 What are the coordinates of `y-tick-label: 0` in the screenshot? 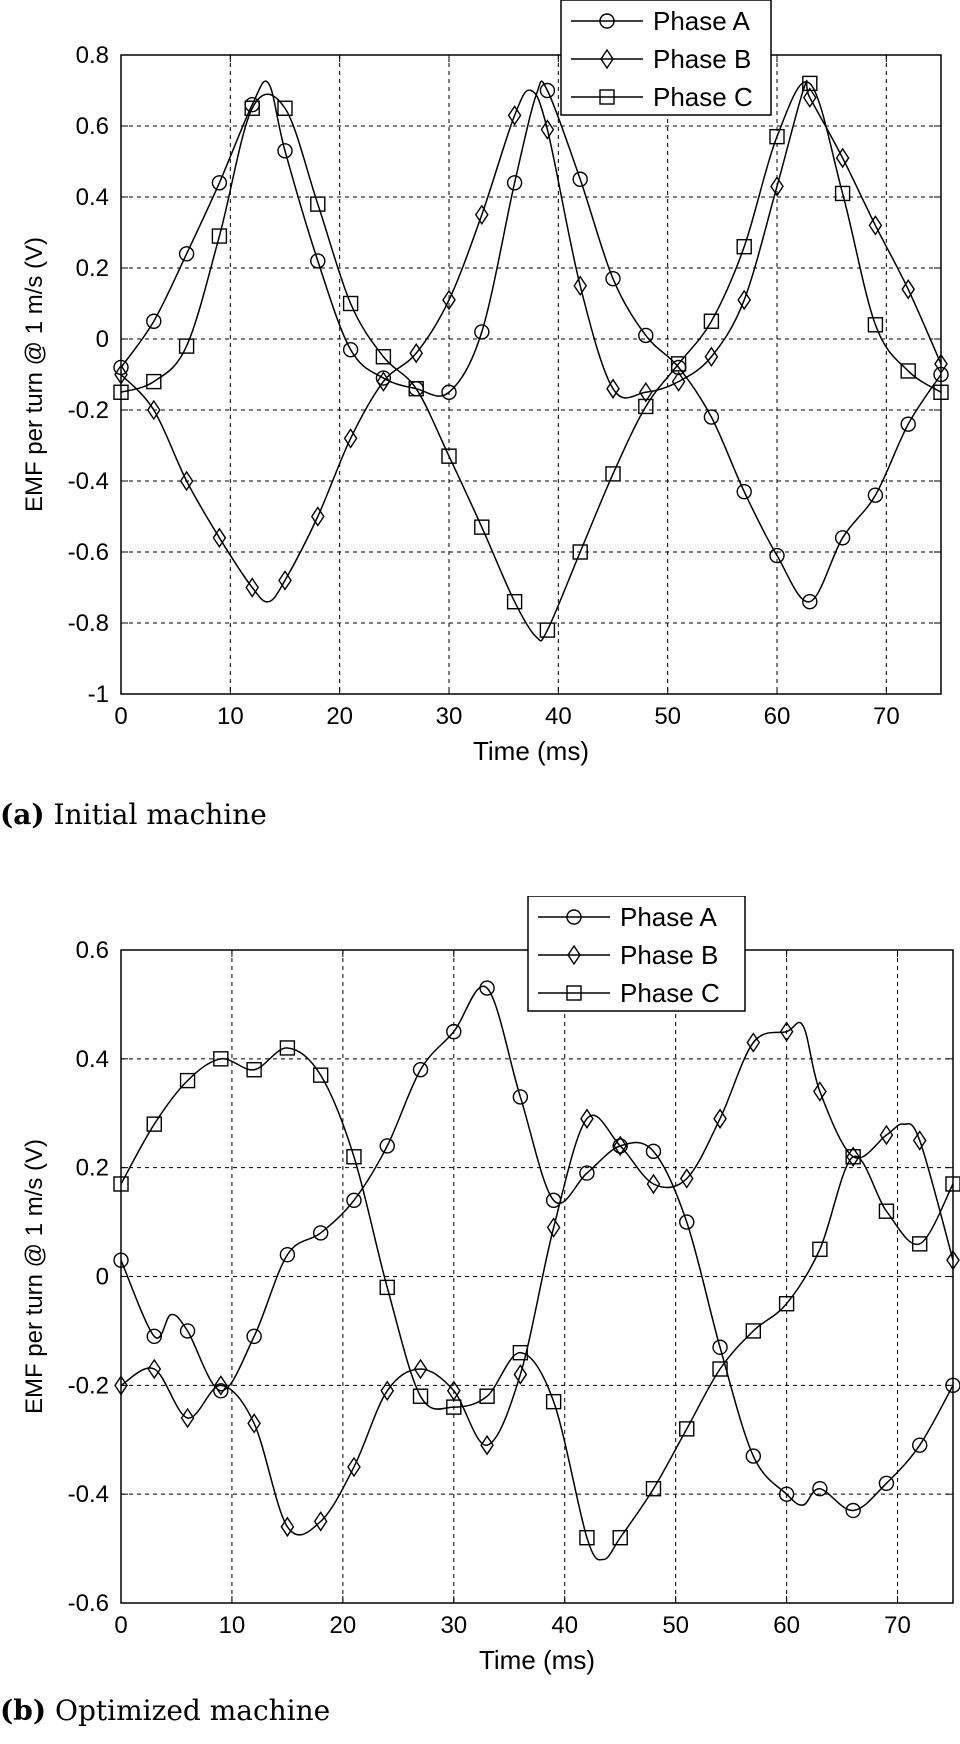 It's located at (102, 1277).